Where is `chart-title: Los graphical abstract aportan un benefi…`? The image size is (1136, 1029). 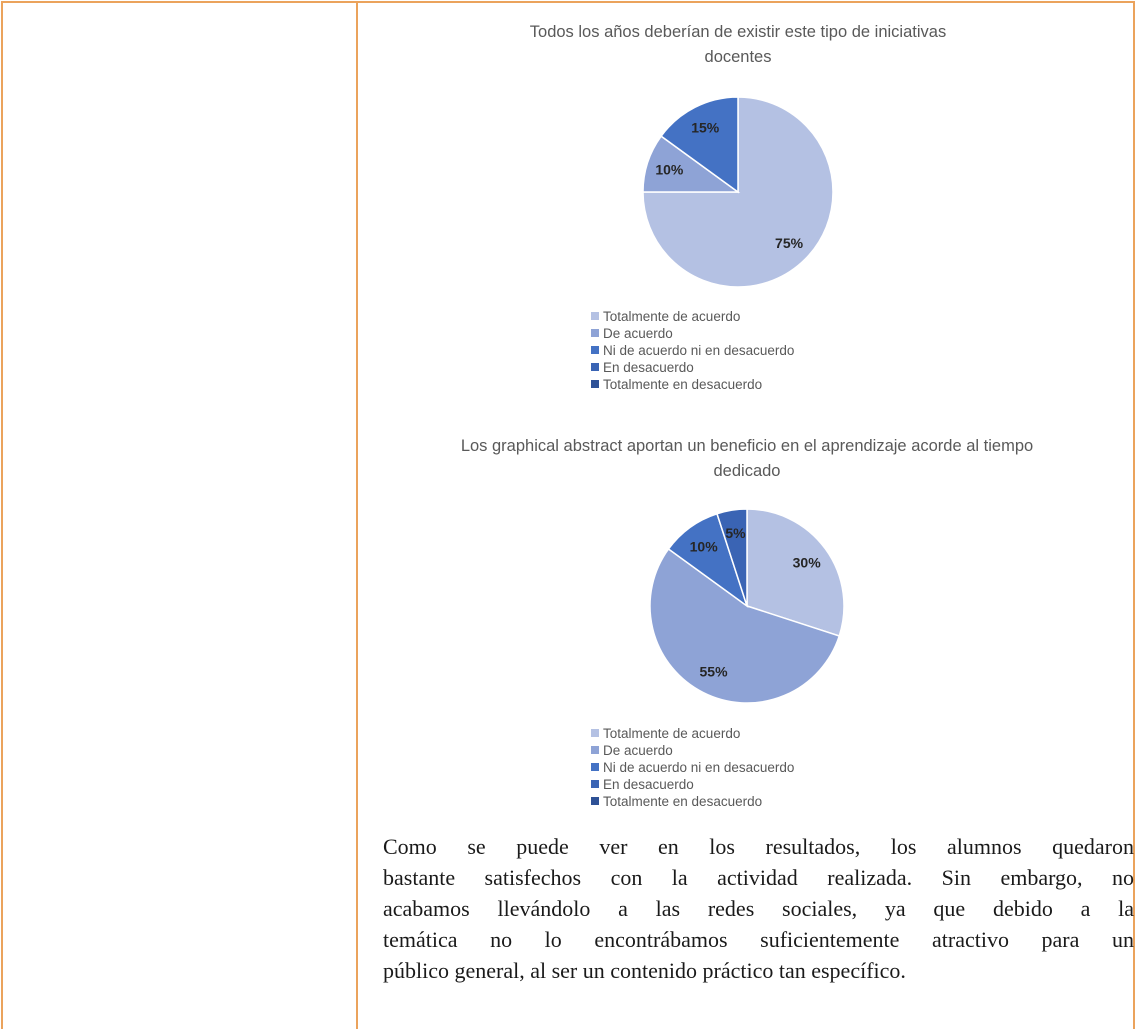 chart-title: Los graphical abstract aportan un benefi… is located at coordinates (747, 458).